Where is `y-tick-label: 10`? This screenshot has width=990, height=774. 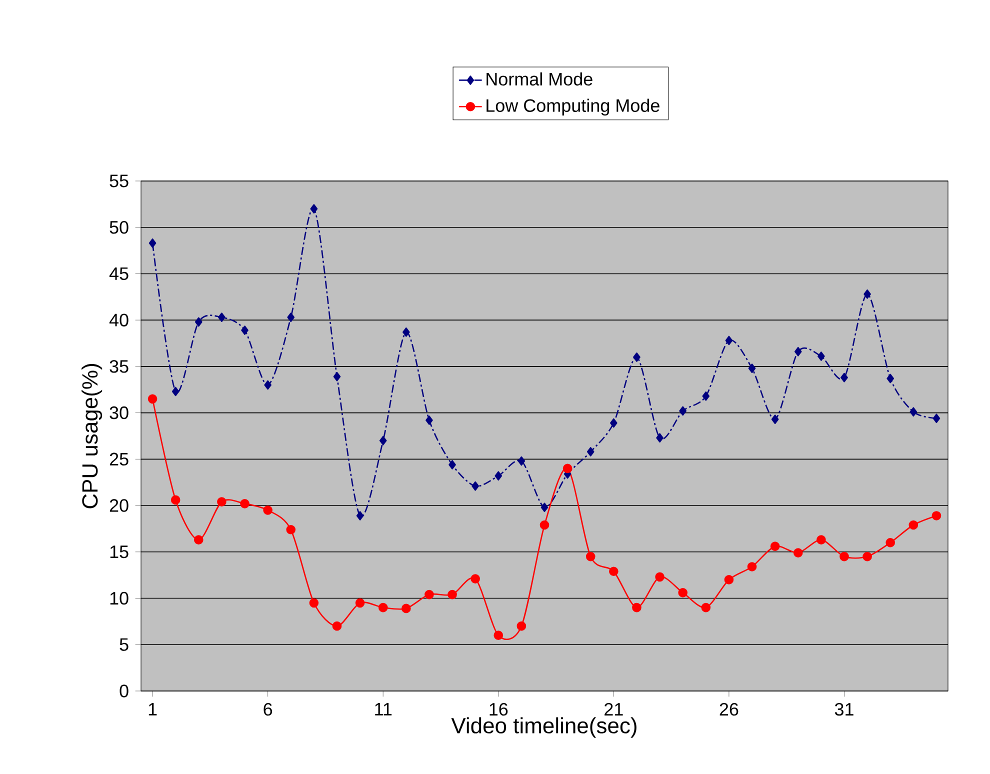 y-tick-label: 10 is located at coordinates (119, 598).